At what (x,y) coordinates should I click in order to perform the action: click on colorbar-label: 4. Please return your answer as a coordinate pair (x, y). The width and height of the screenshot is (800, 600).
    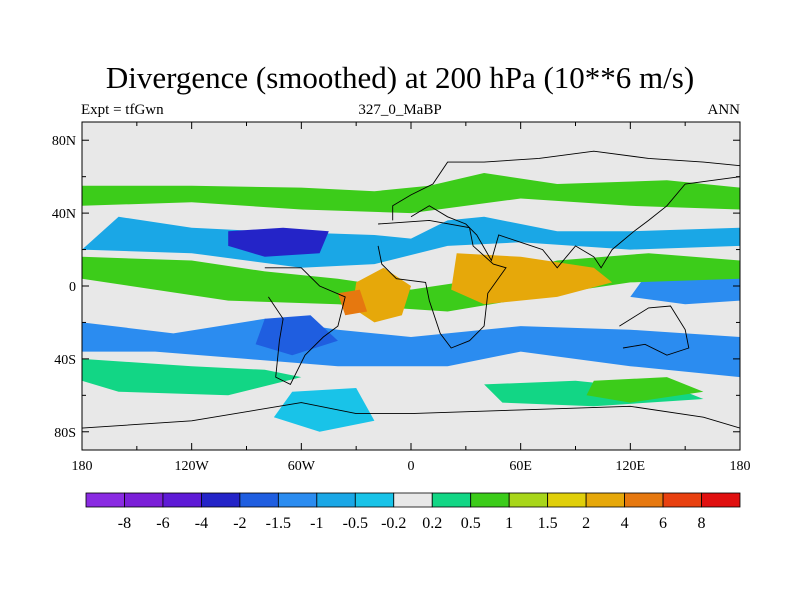
    Looking at the image, I should click on (625, 523).